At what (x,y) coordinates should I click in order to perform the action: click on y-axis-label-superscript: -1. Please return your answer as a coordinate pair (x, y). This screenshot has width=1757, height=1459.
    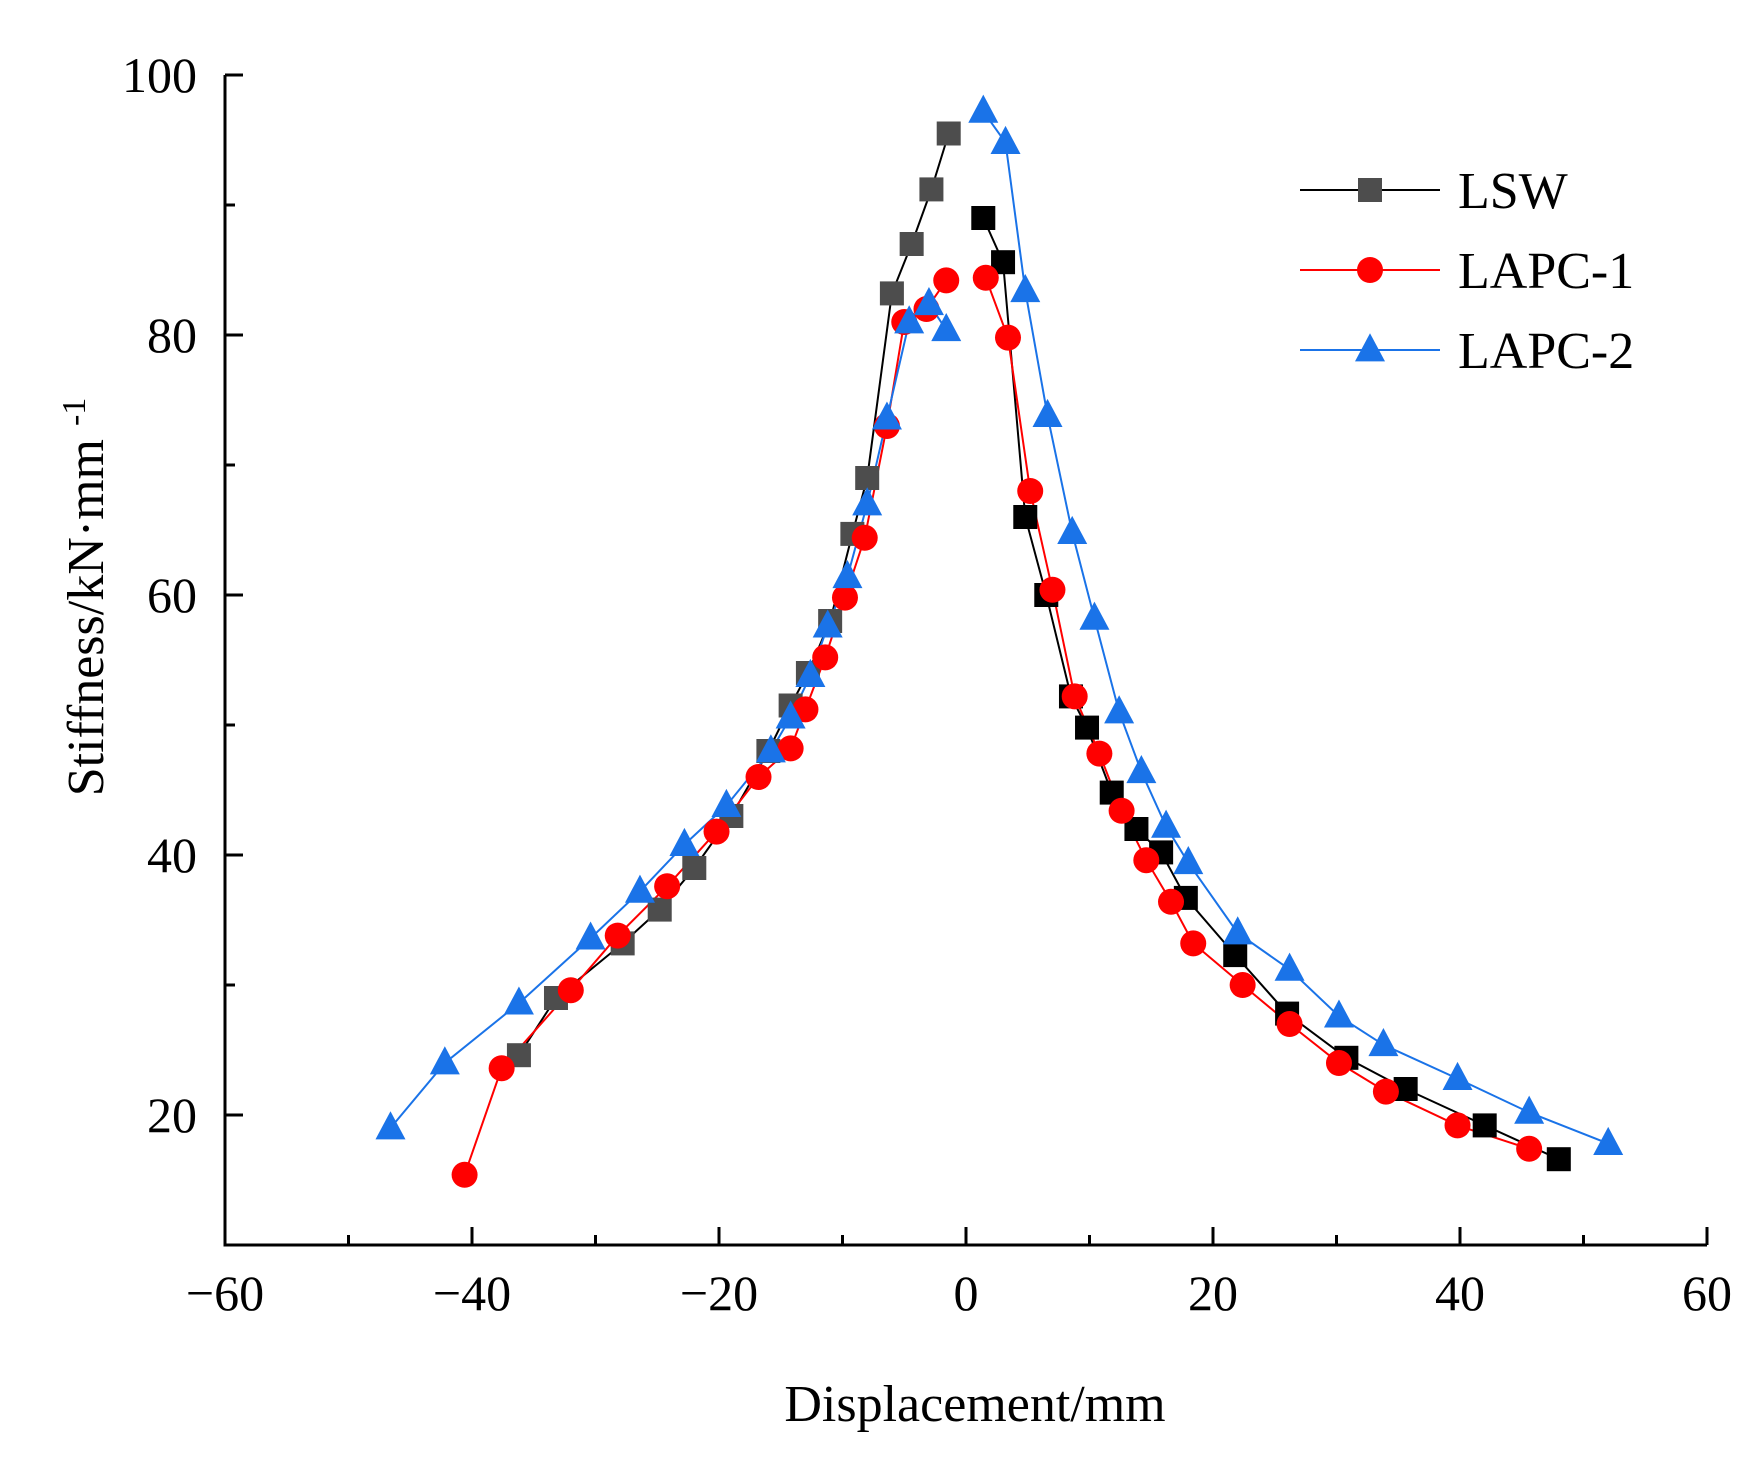
    Looking at the image, I should click on (74, 412).